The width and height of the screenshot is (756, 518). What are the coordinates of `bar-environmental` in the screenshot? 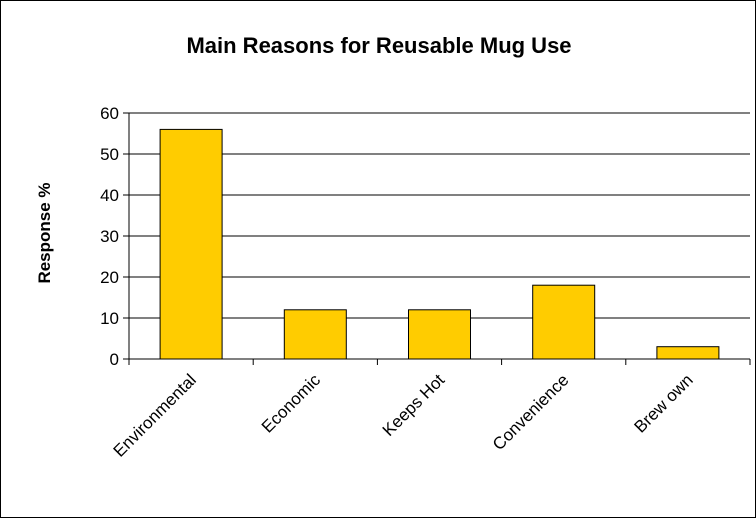 It's located at (191, 244).